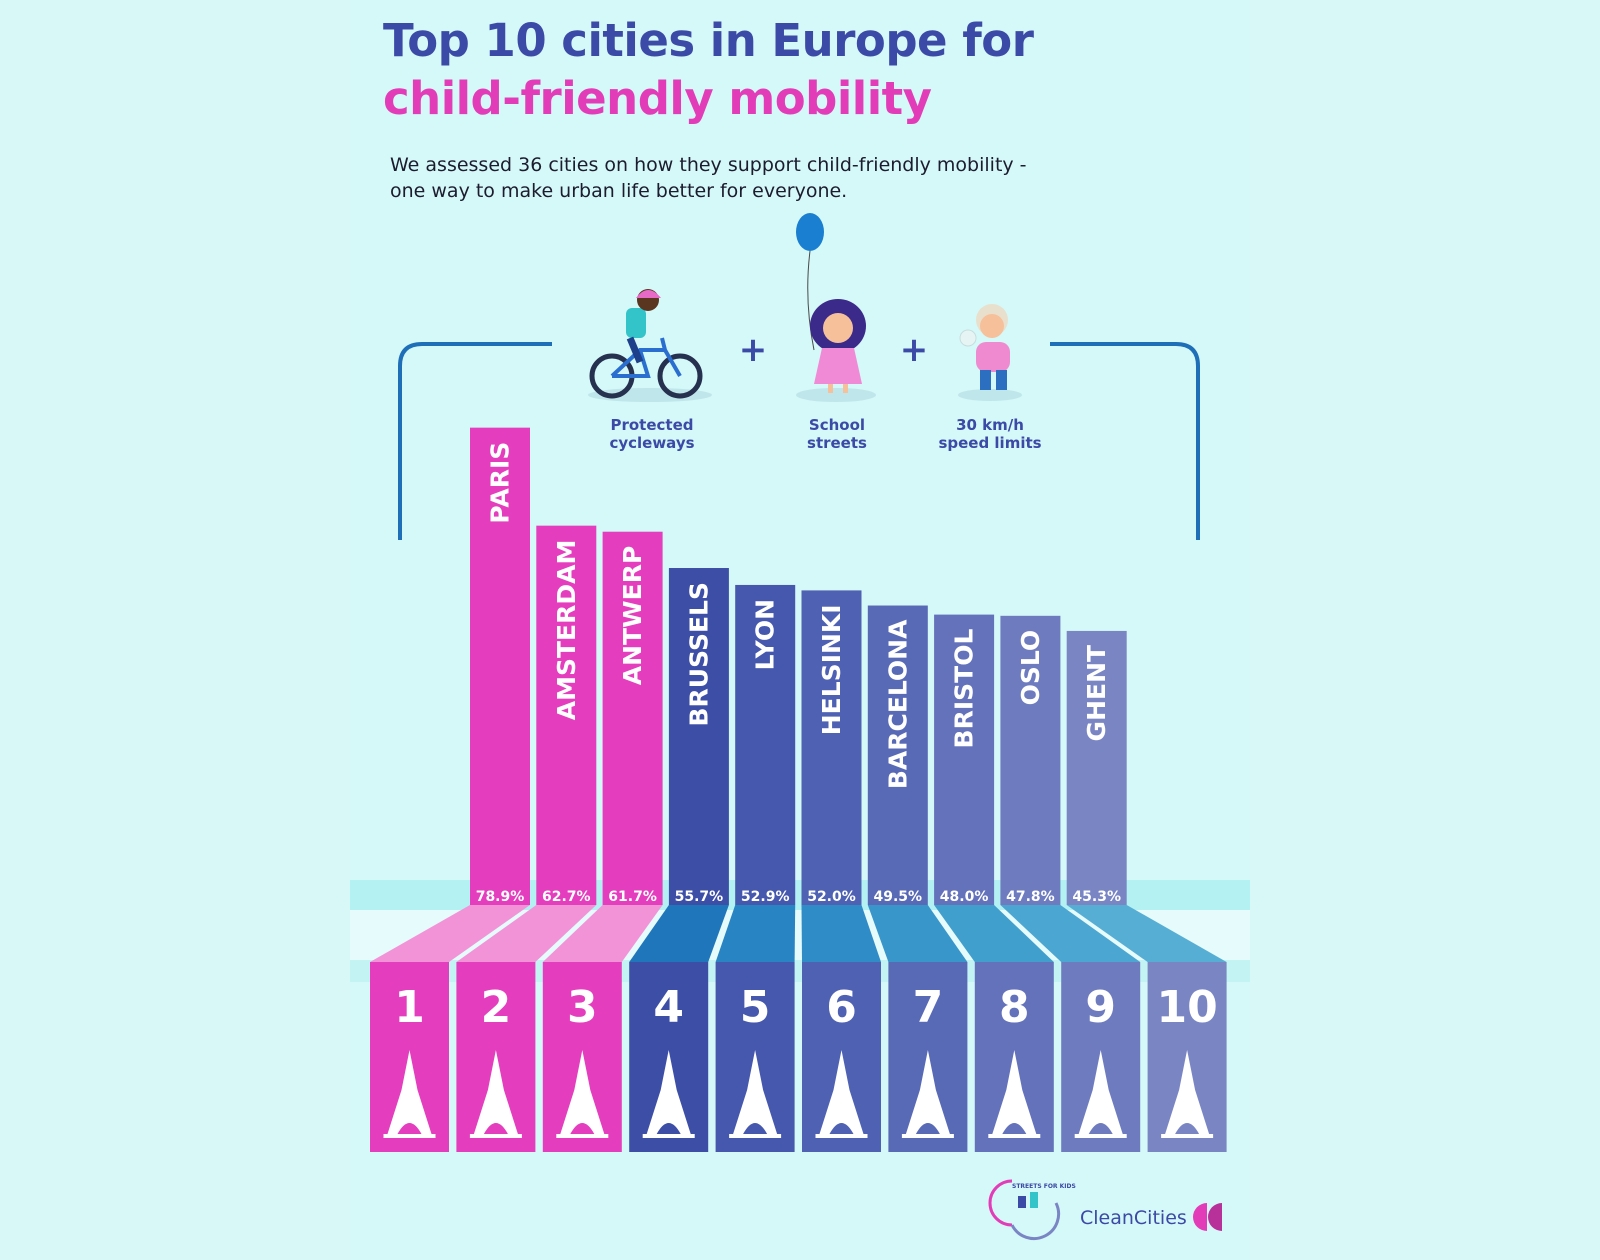  I want to click on cleancities-brand: CleanCities, so click(1133, 1218).